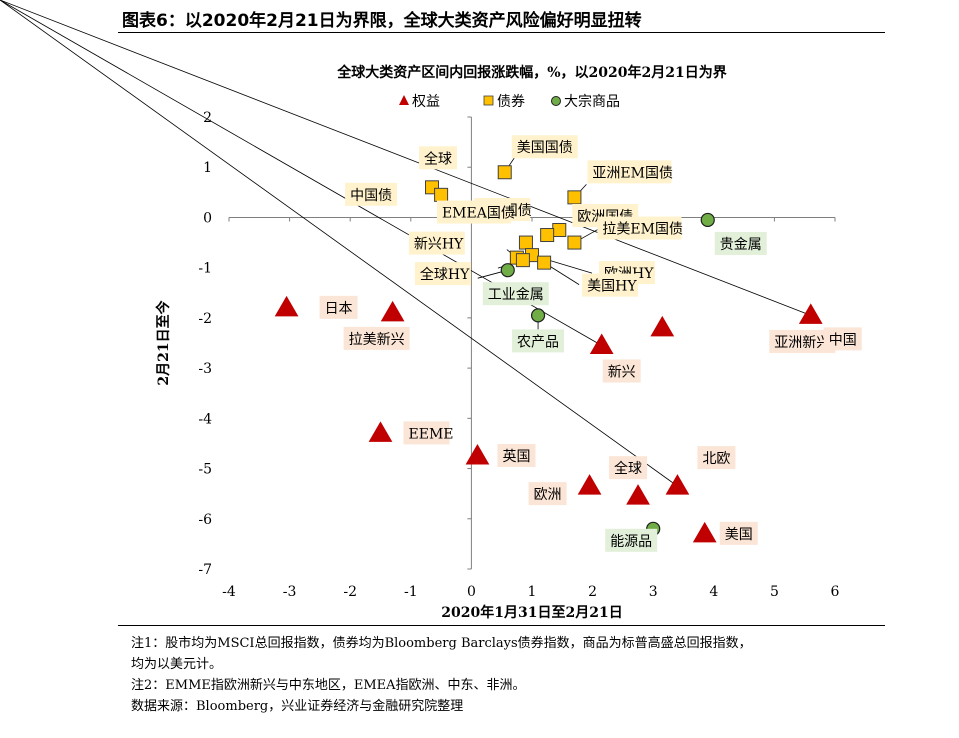 The width and height of the screenshot is (959, 738). Describe the element at coordinates (516, 455) in the screenshot. I see `data-label: 英国` at that location.